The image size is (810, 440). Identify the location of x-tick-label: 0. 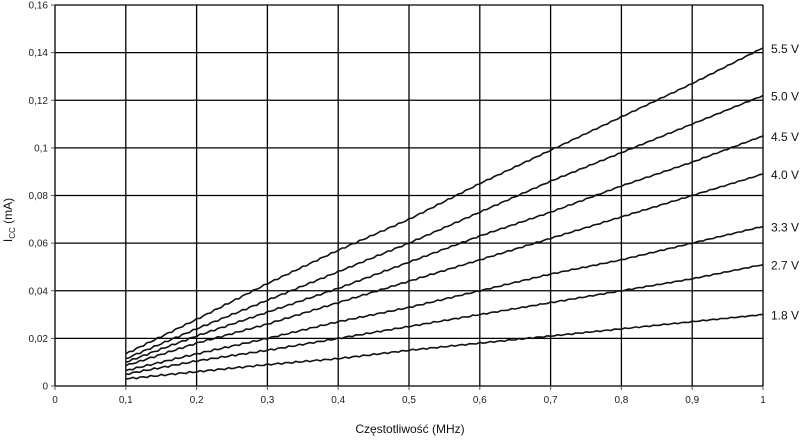
(55, 400).